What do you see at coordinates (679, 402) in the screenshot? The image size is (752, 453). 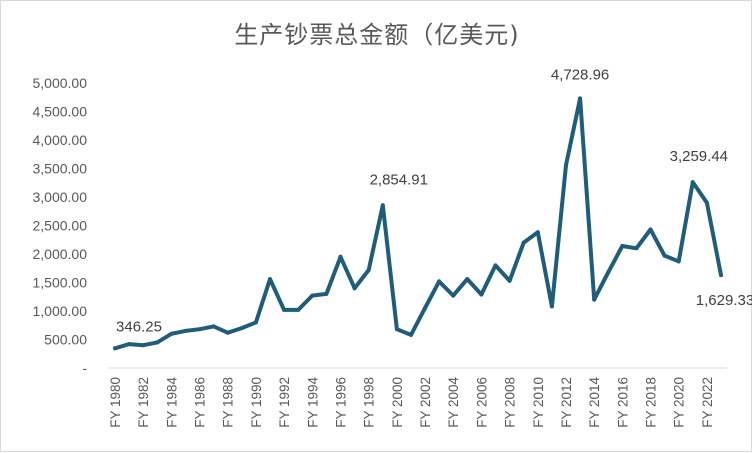 I see `x-tick-label: FY 2020` at bounding box center [679, 402].